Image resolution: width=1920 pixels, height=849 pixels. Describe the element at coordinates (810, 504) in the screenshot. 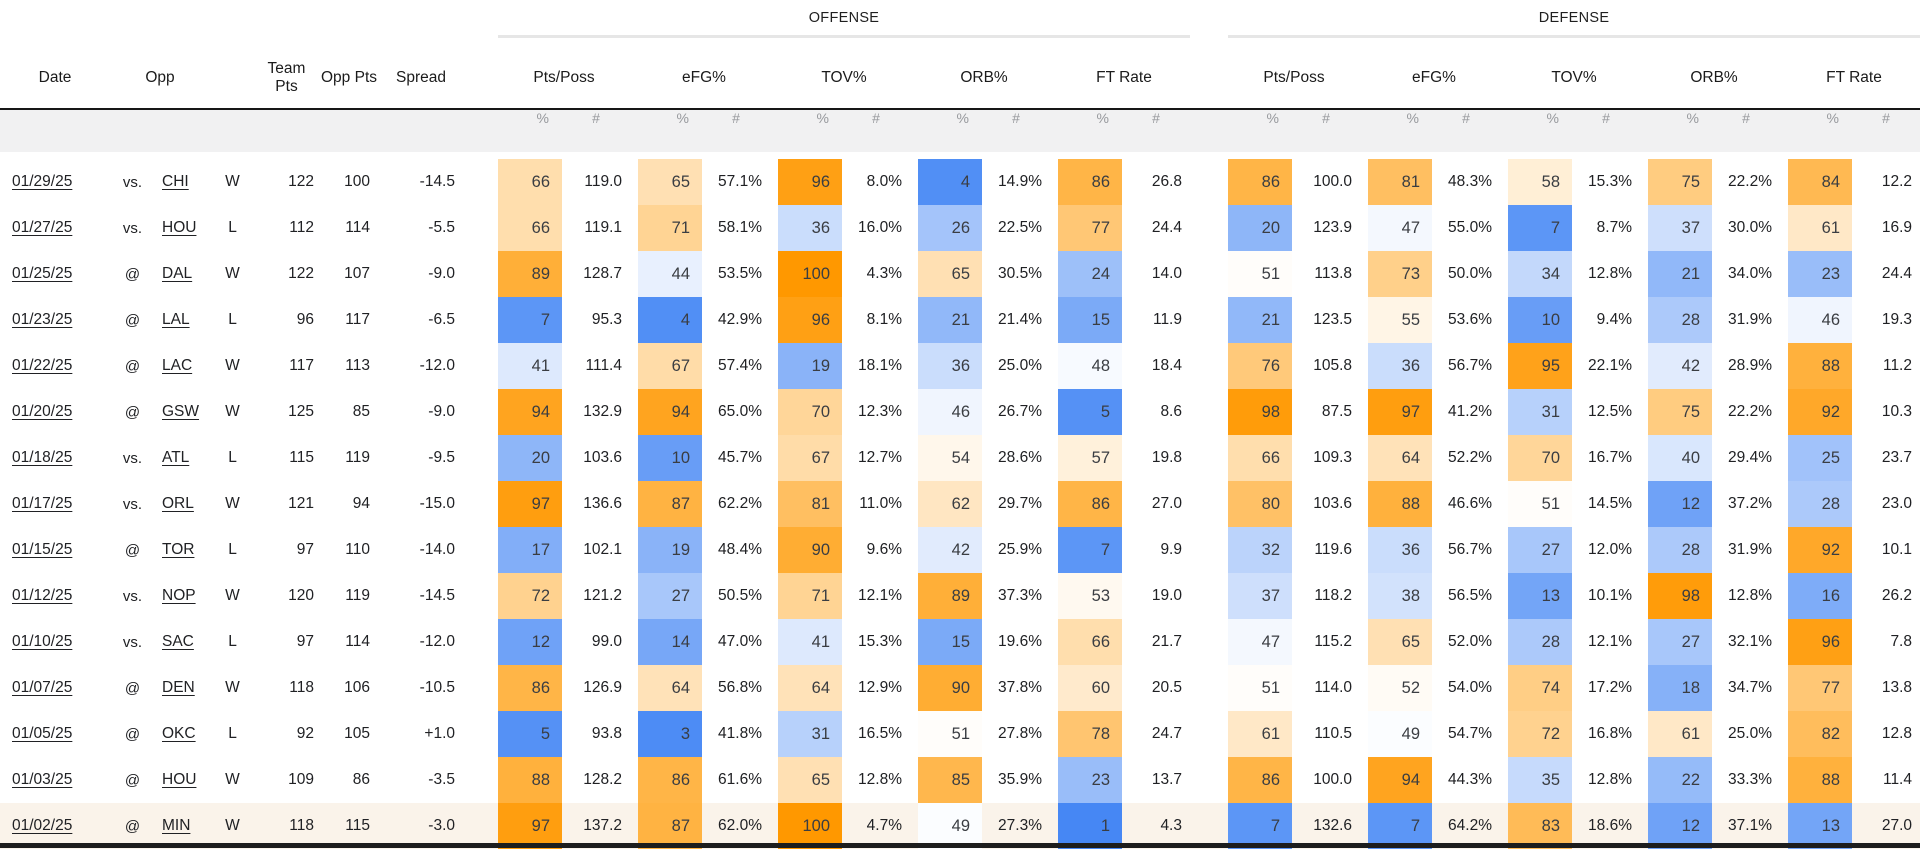

I see `percentile-off-tov: 81` at that location.